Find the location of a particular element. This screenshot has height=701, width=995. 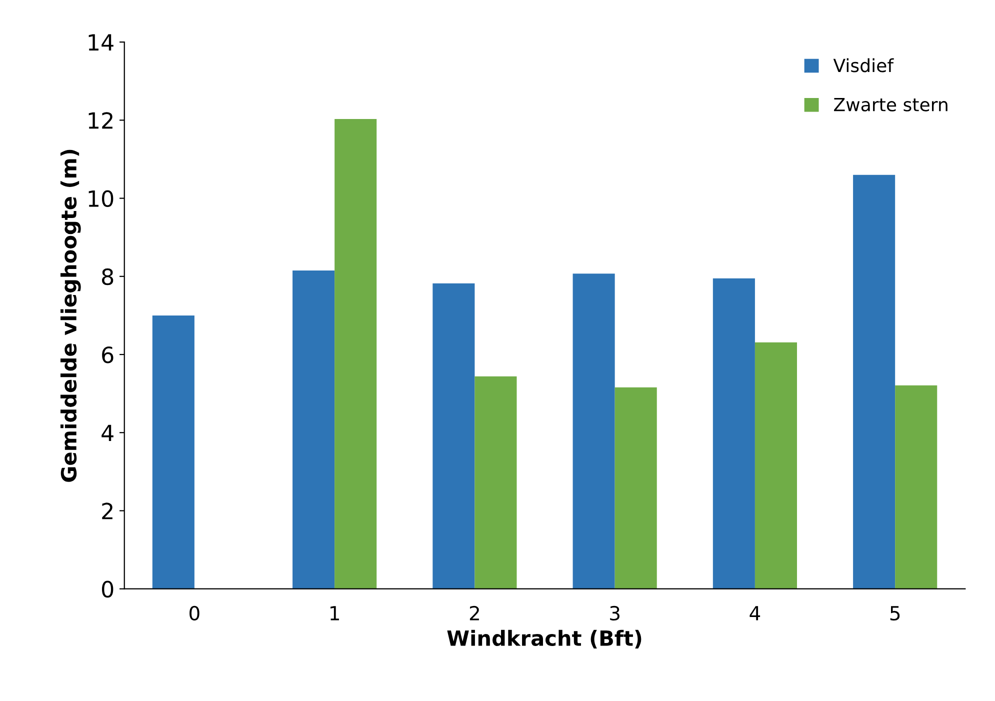

y-tick-label: 10 is located at coordinates (101, 199).